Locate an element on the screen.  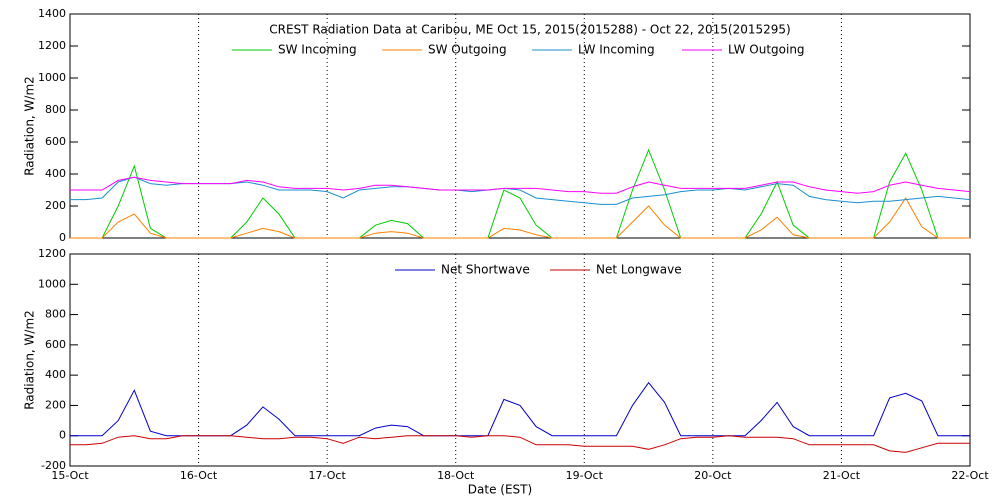
legend-label: LW Outgoing is located at coordinates (766, 50).